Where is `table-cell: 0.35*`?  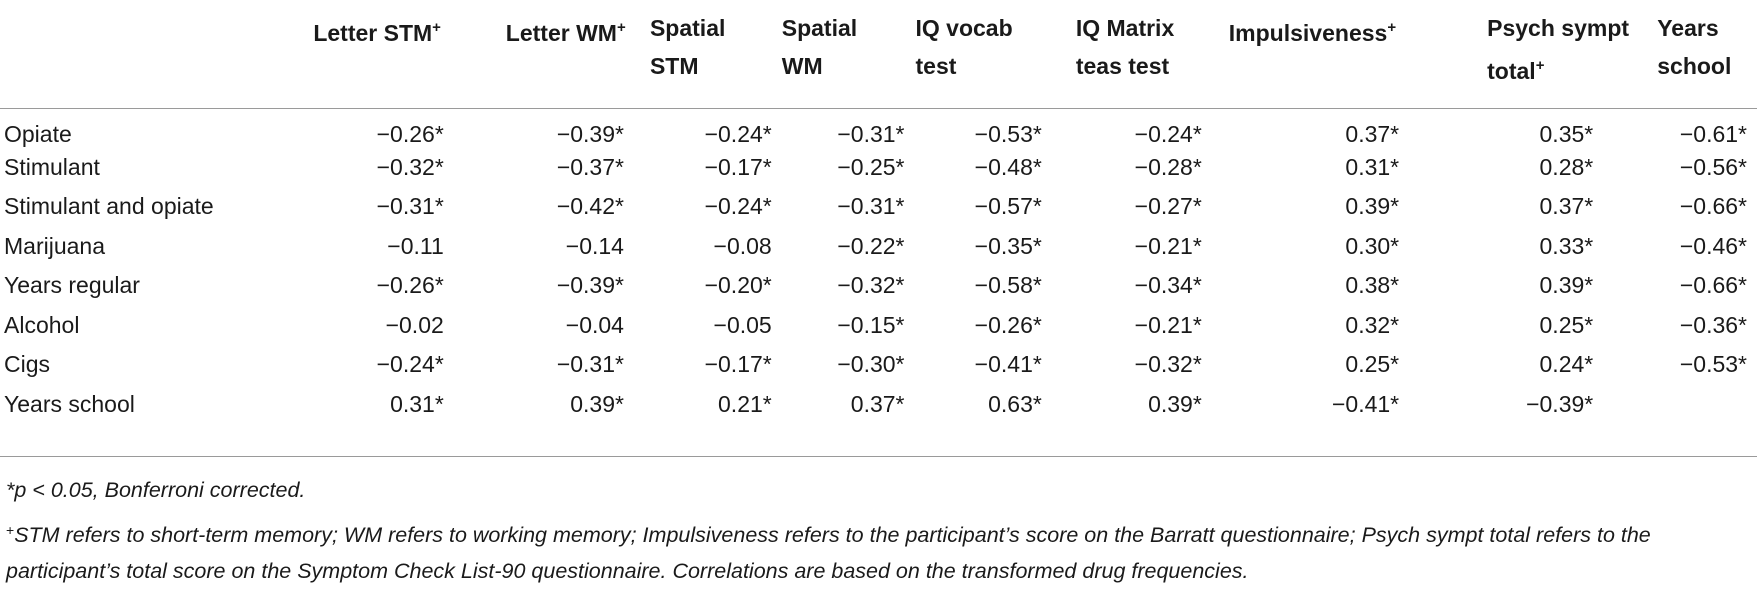
table-cell: 0.35* is located at coordinates (1566, 133).